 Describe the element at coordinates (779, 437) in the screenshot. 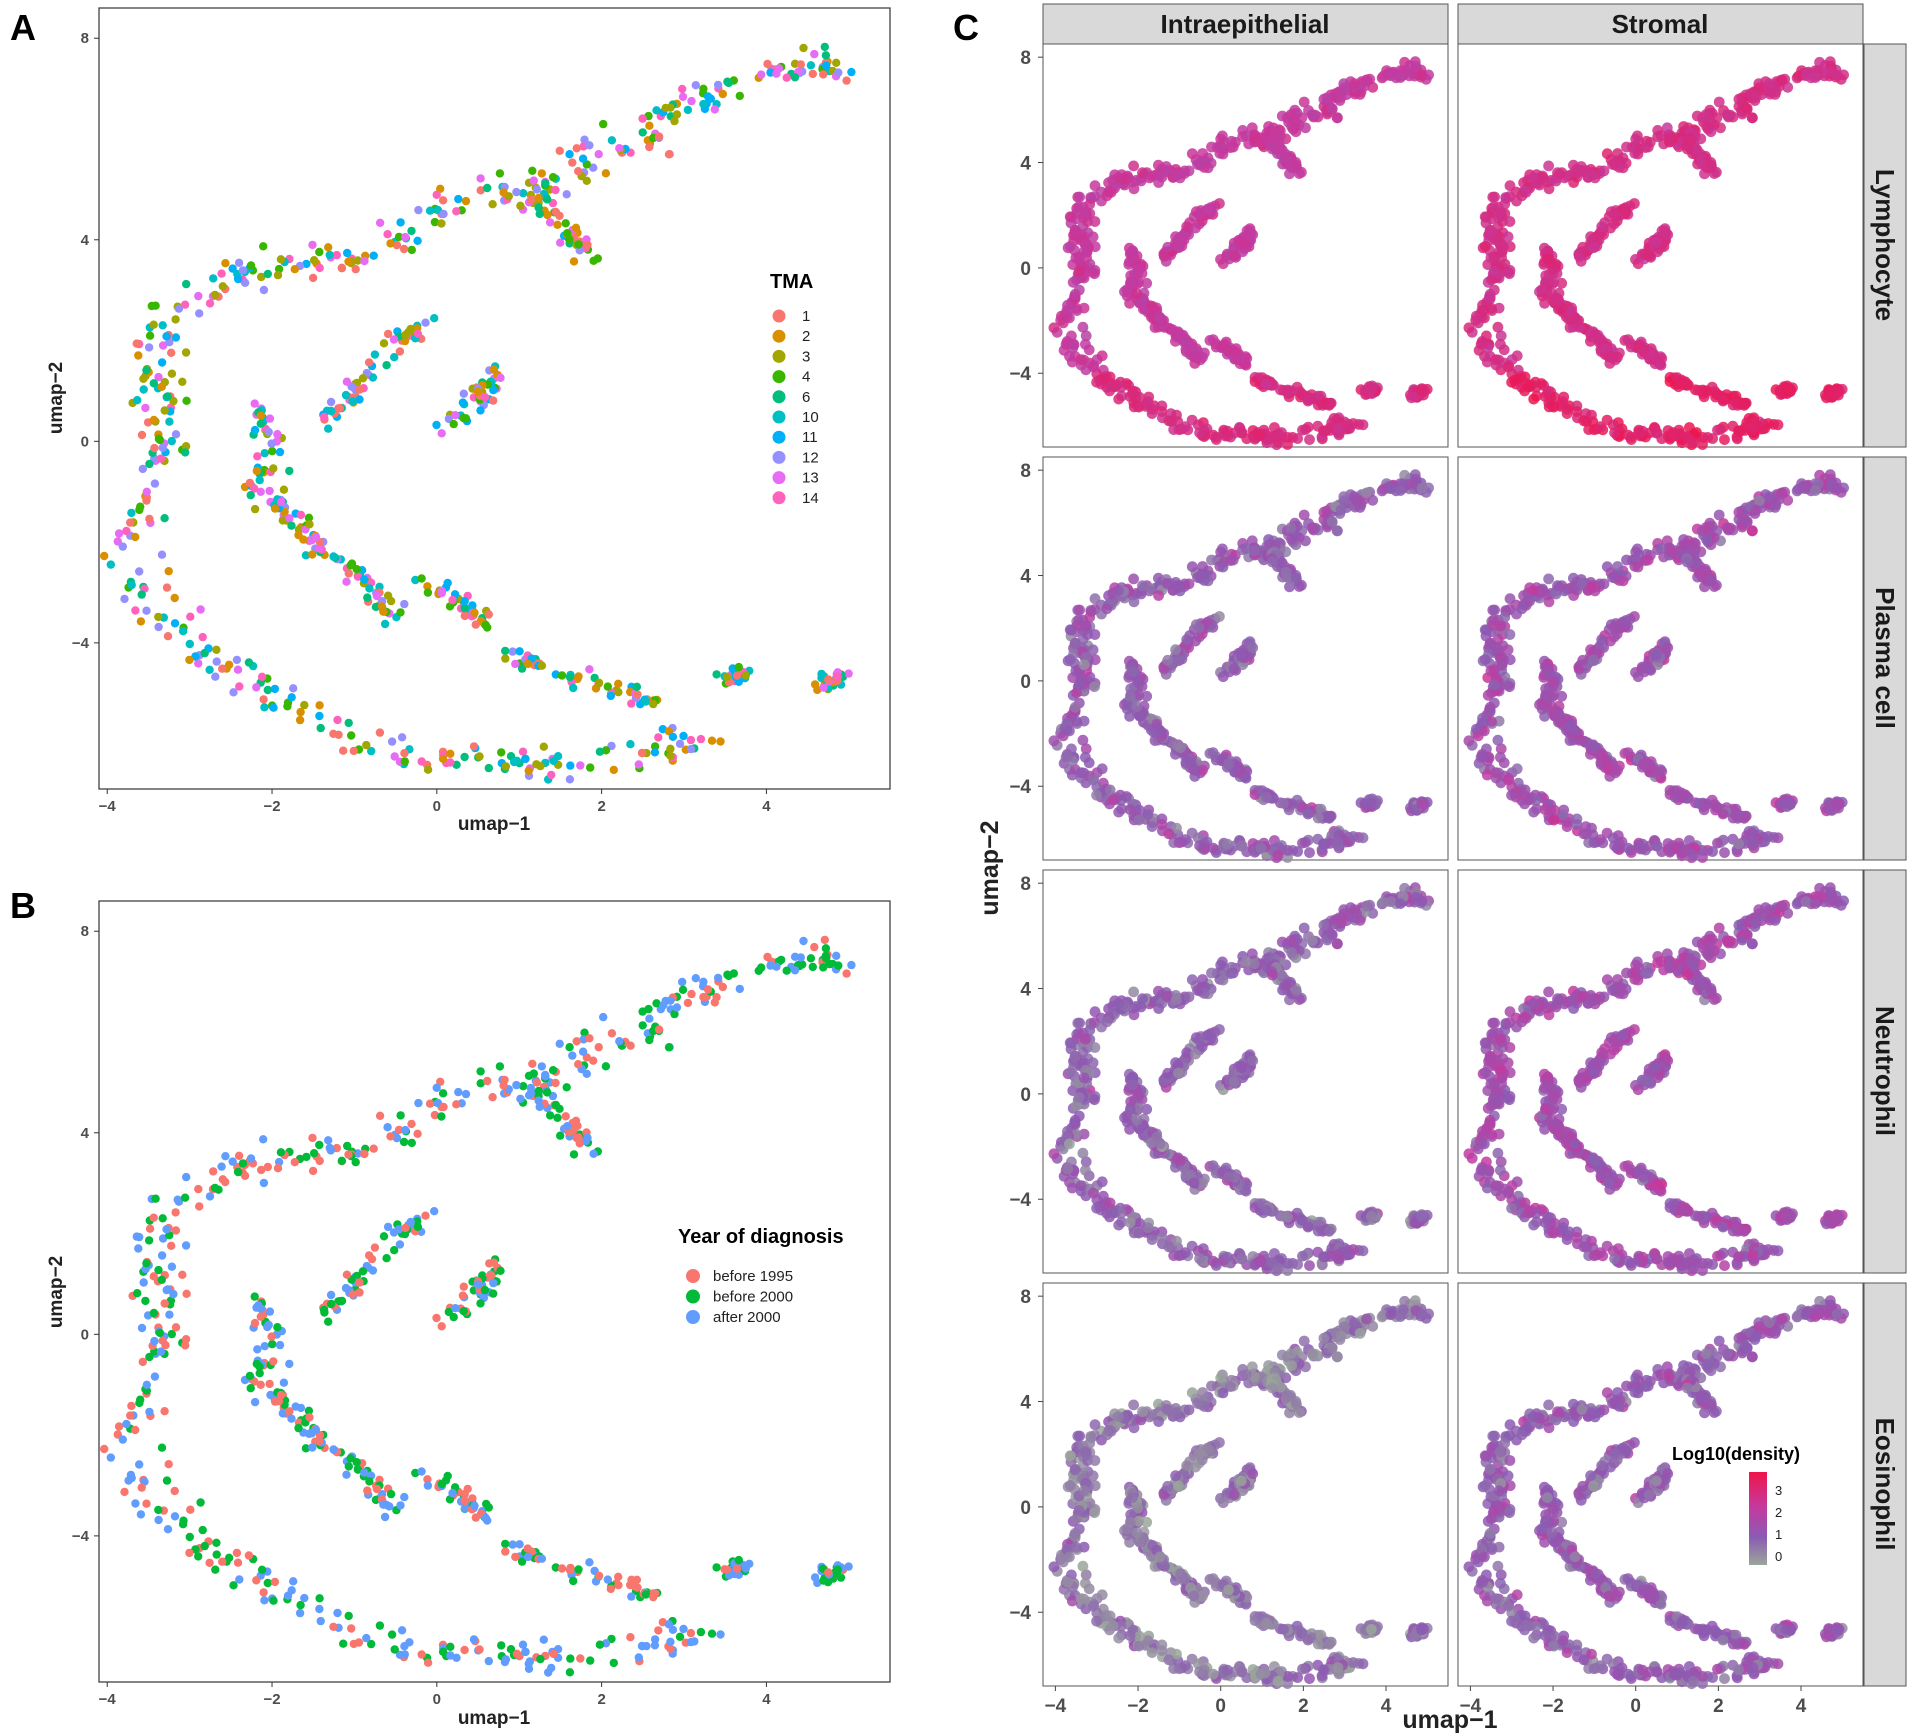

I see `legend-swatch` at that location.